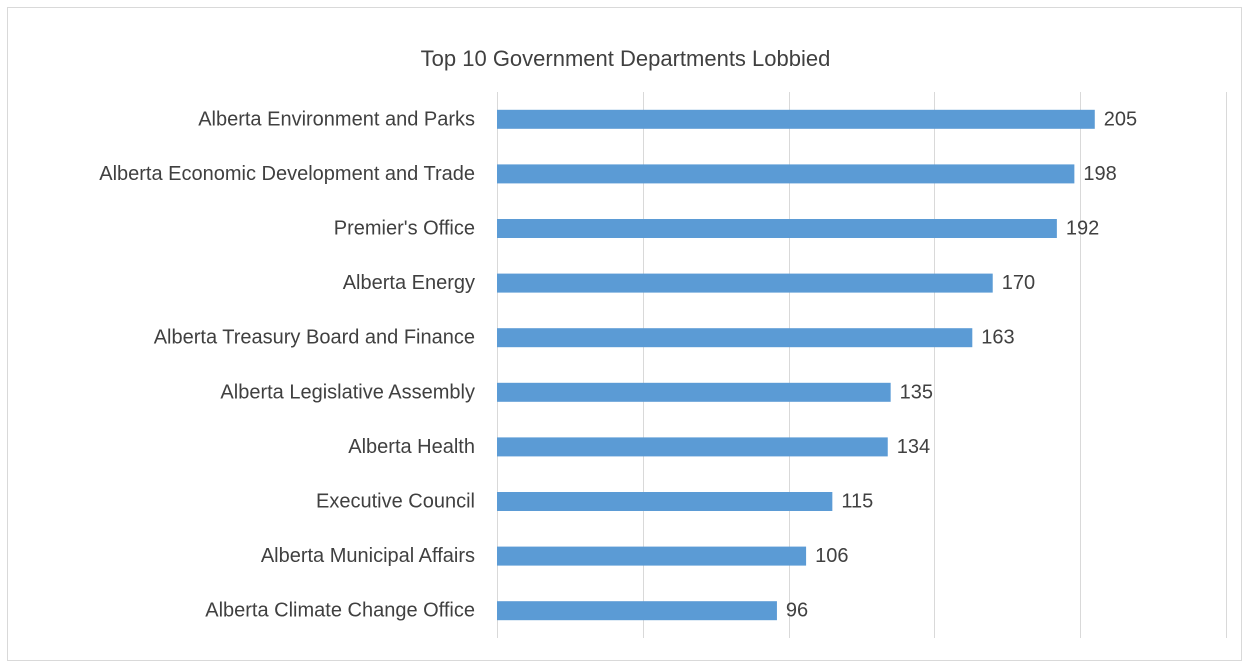 This screenshot has height=668, width=1250. I want to click on category-label: Premier's Office, so click(404, 229).